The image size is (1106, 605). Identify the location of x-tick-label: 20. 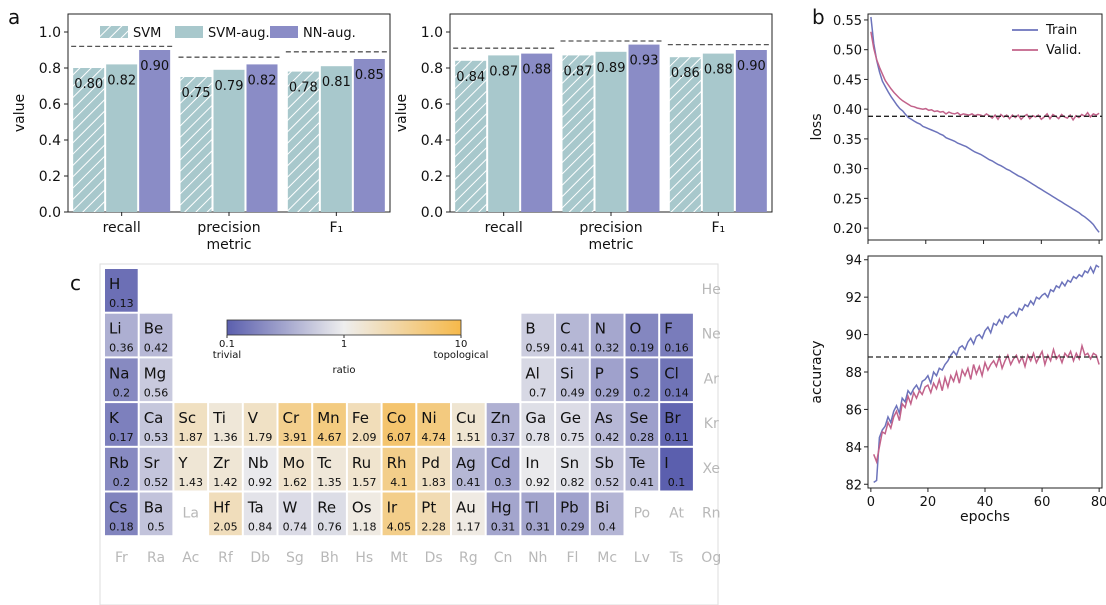
(928, 502).